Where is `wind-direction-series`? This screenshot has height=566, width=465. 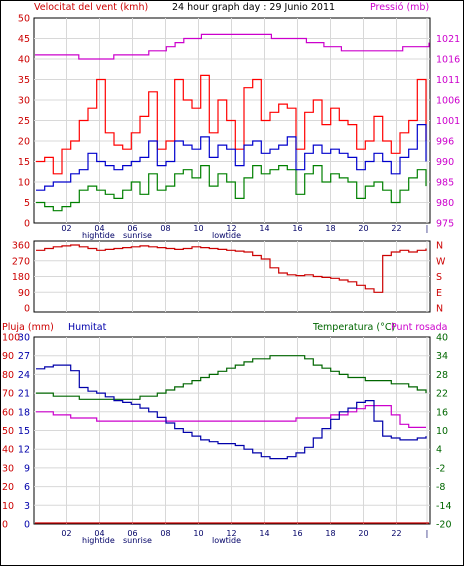
wind-direction-series is located at coordinates (231, 268).